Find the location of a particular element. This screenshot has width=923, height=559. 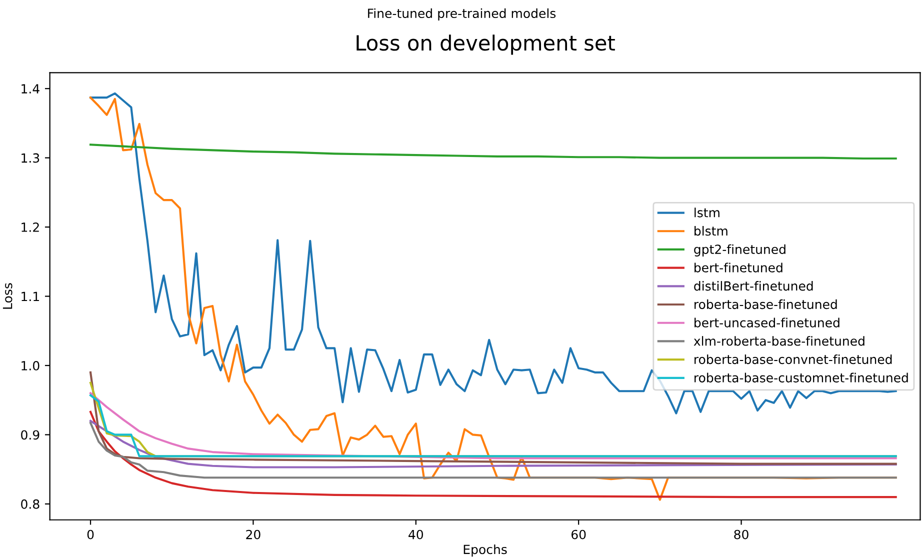

legend-label: bert-uncased-finetuned is located at coordinates (767, 323).